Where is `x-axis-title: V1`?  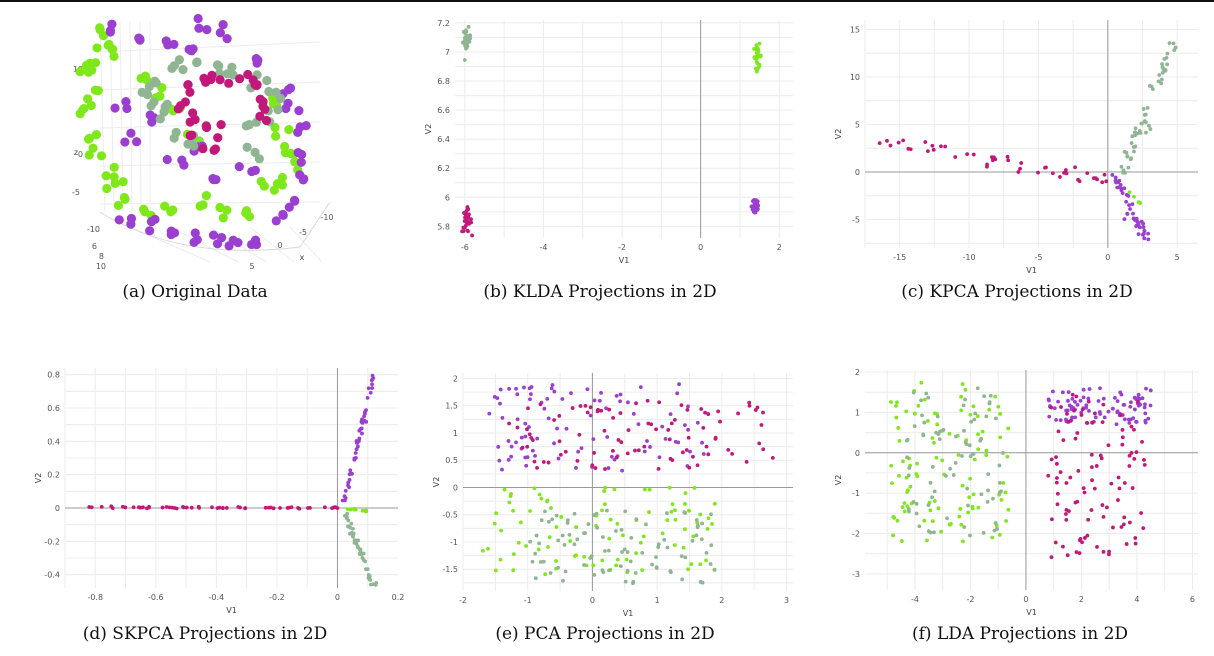
x-axis-title: V1 is located at coordinates (624, 260).